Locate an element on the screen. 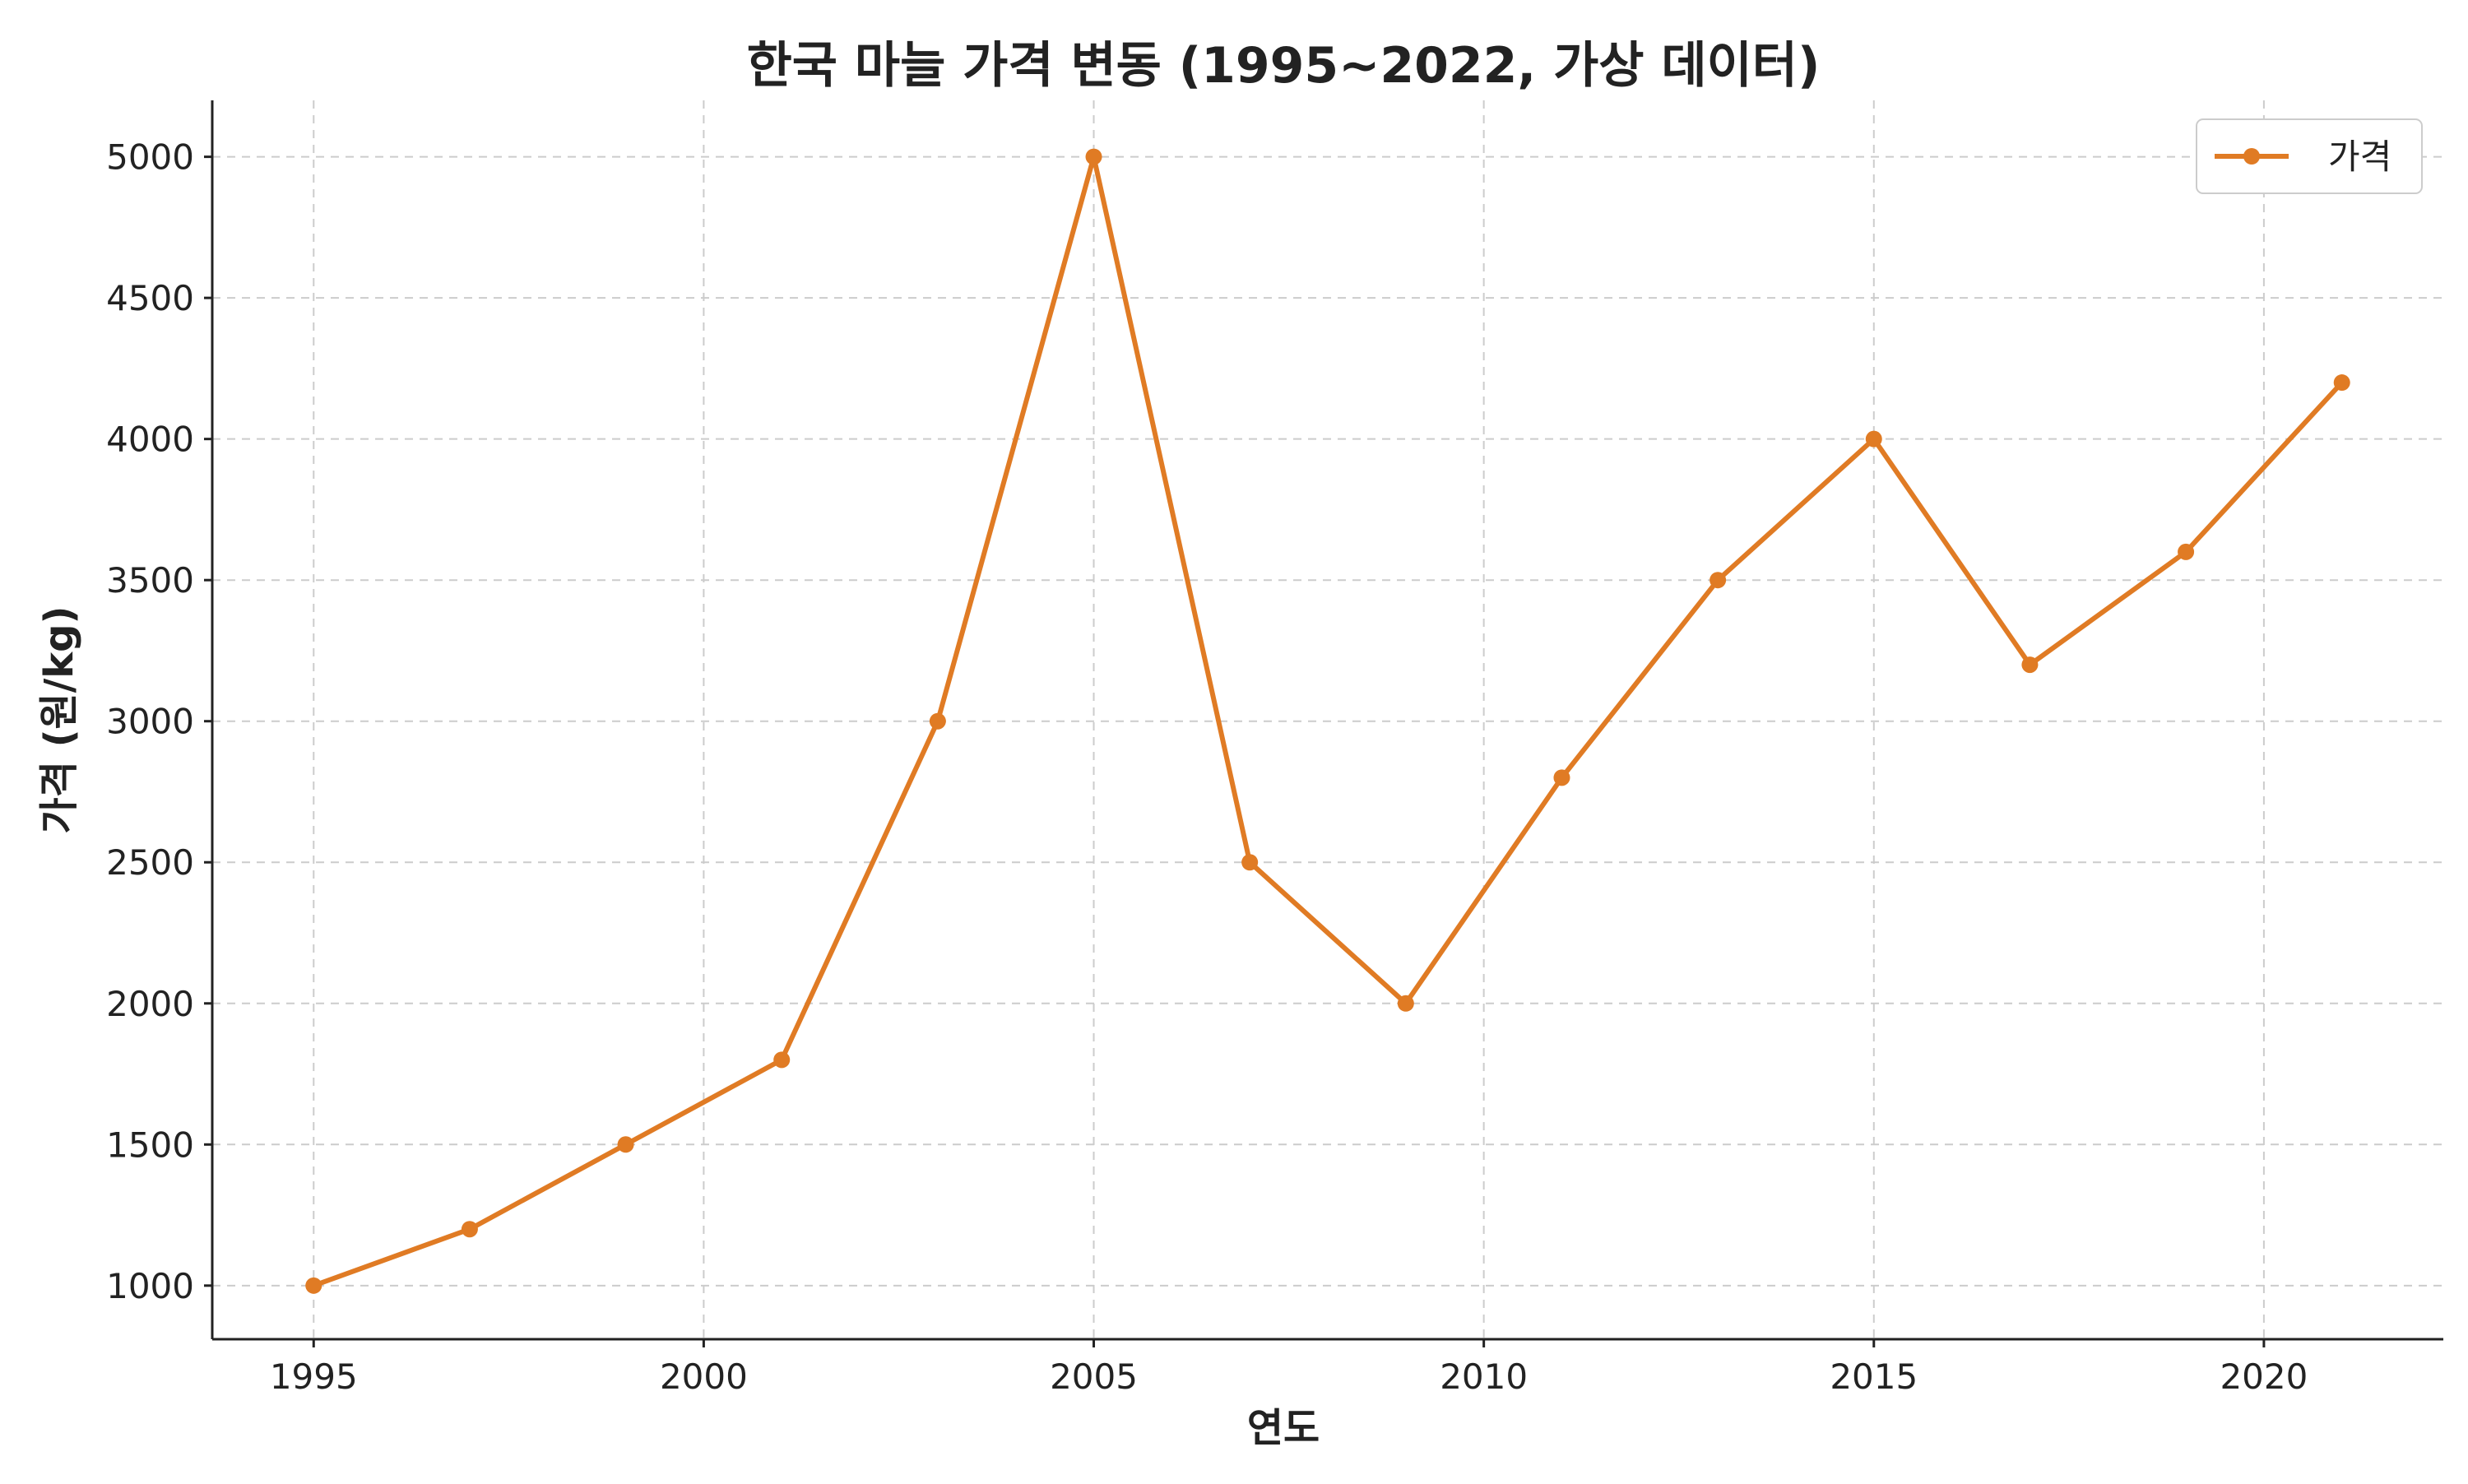 The height and width of the screenshot is (1484, 2468). x-tick-label: 2020 is located at coordinates (2264, 1376).